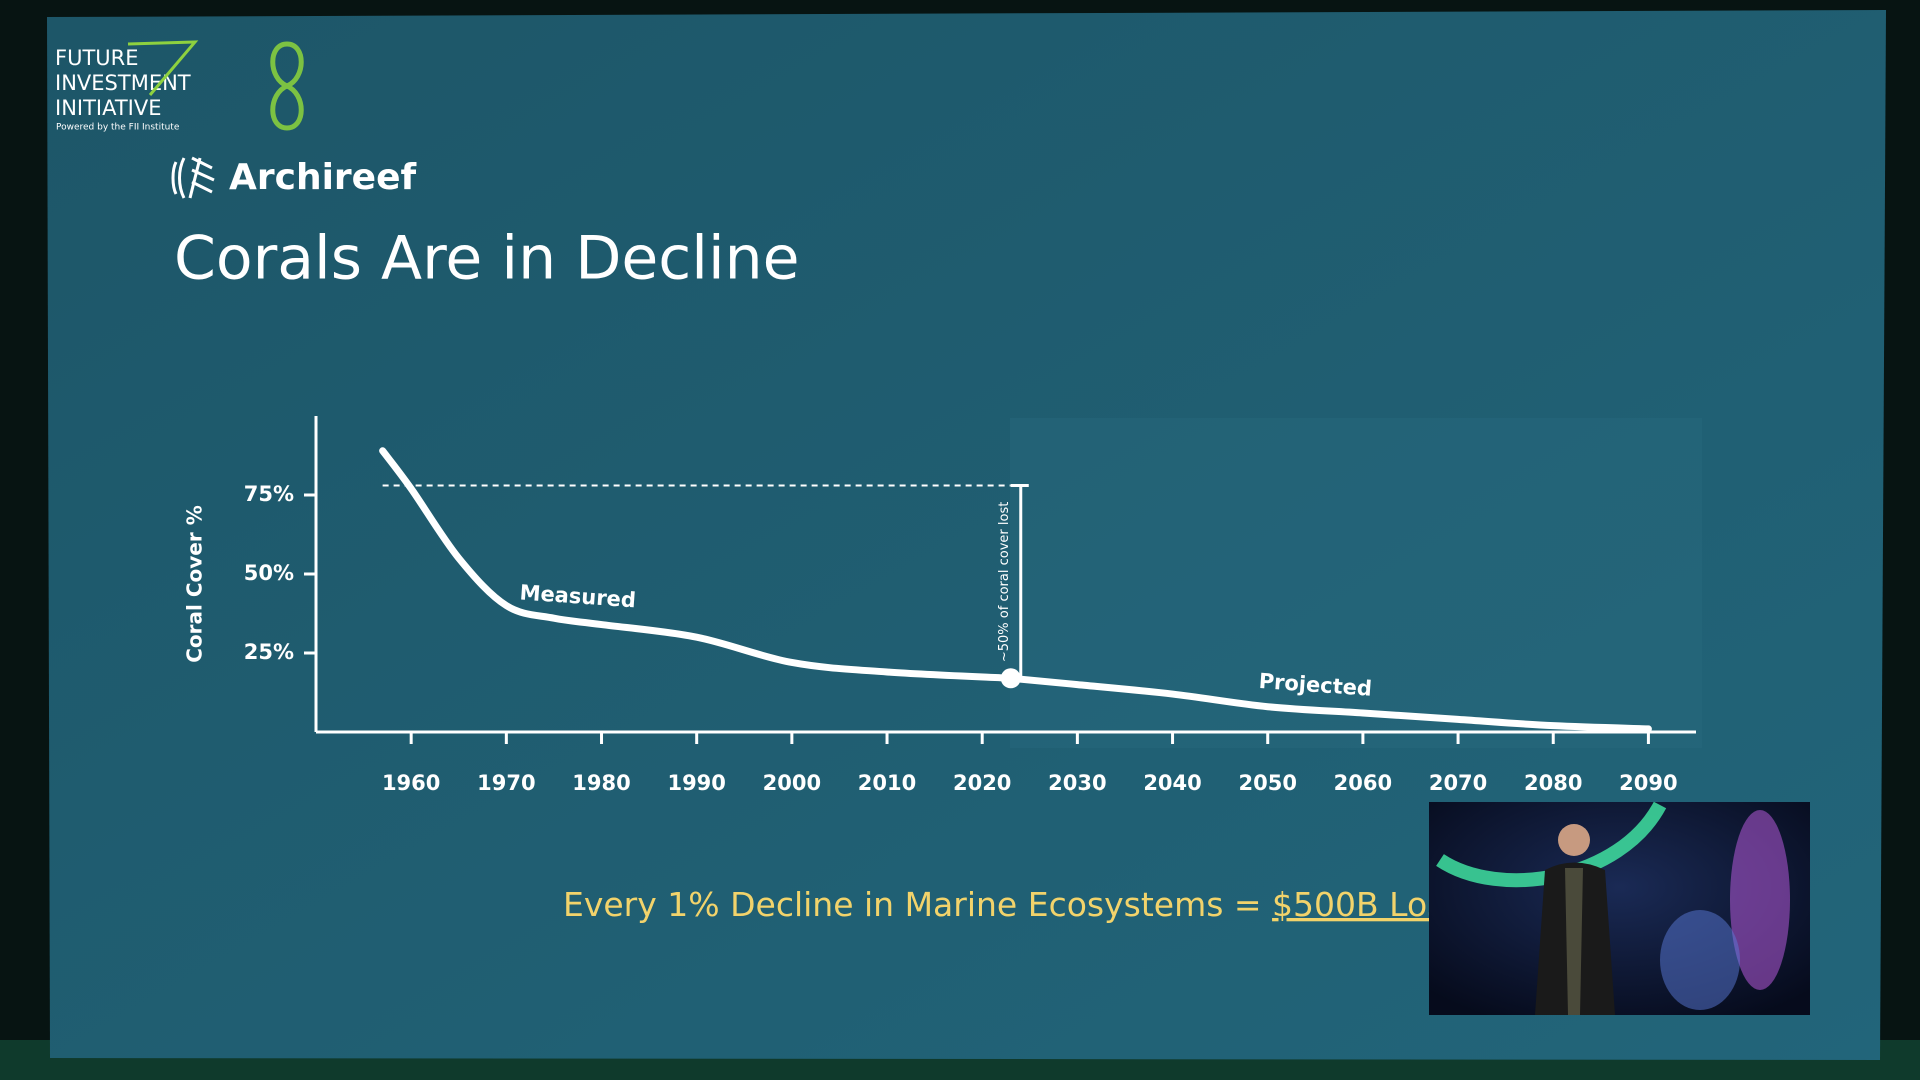 This screenshot has width=1920, height=1080. Describe the element at coordinates (123, 83) in the screenshot. I see `logo-line: INVESTMENT` at that location.